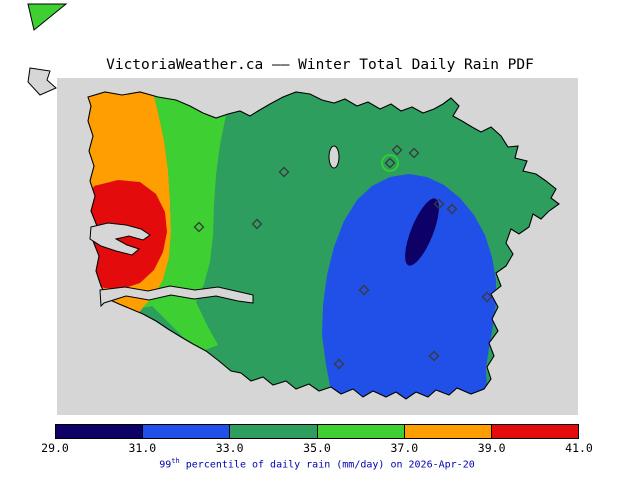 The width and height of the screenshot is (640, 480). What do you see at coordinates (579, 448) in the screenshot?
I see `colorbar-tick-label: 41.0` at bounding box center [579, 448].